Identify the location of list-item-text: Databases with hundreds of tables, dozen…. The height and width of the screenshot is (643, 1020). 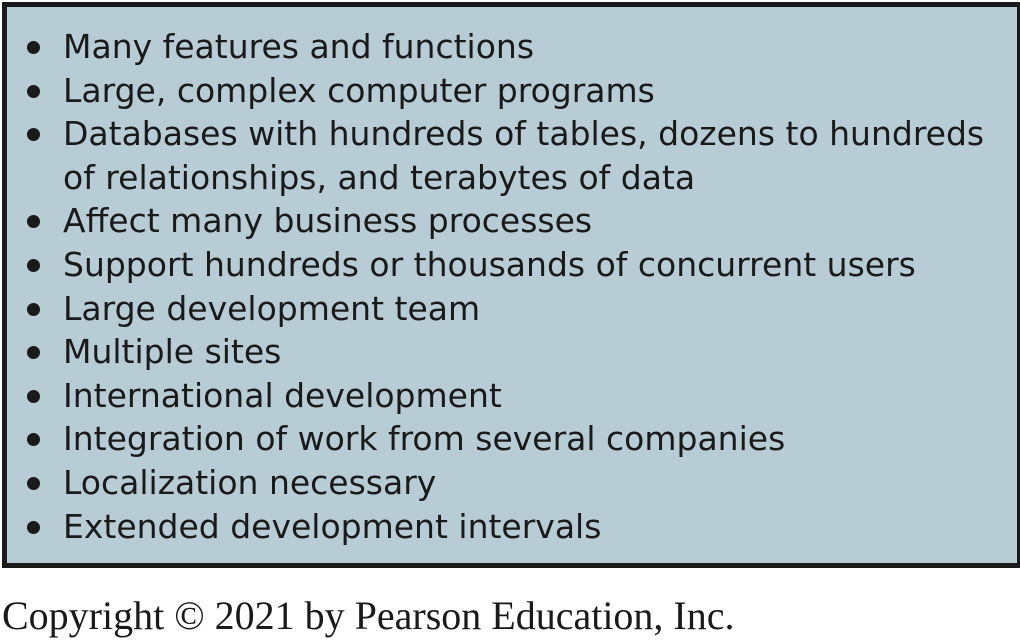
(524, 155).